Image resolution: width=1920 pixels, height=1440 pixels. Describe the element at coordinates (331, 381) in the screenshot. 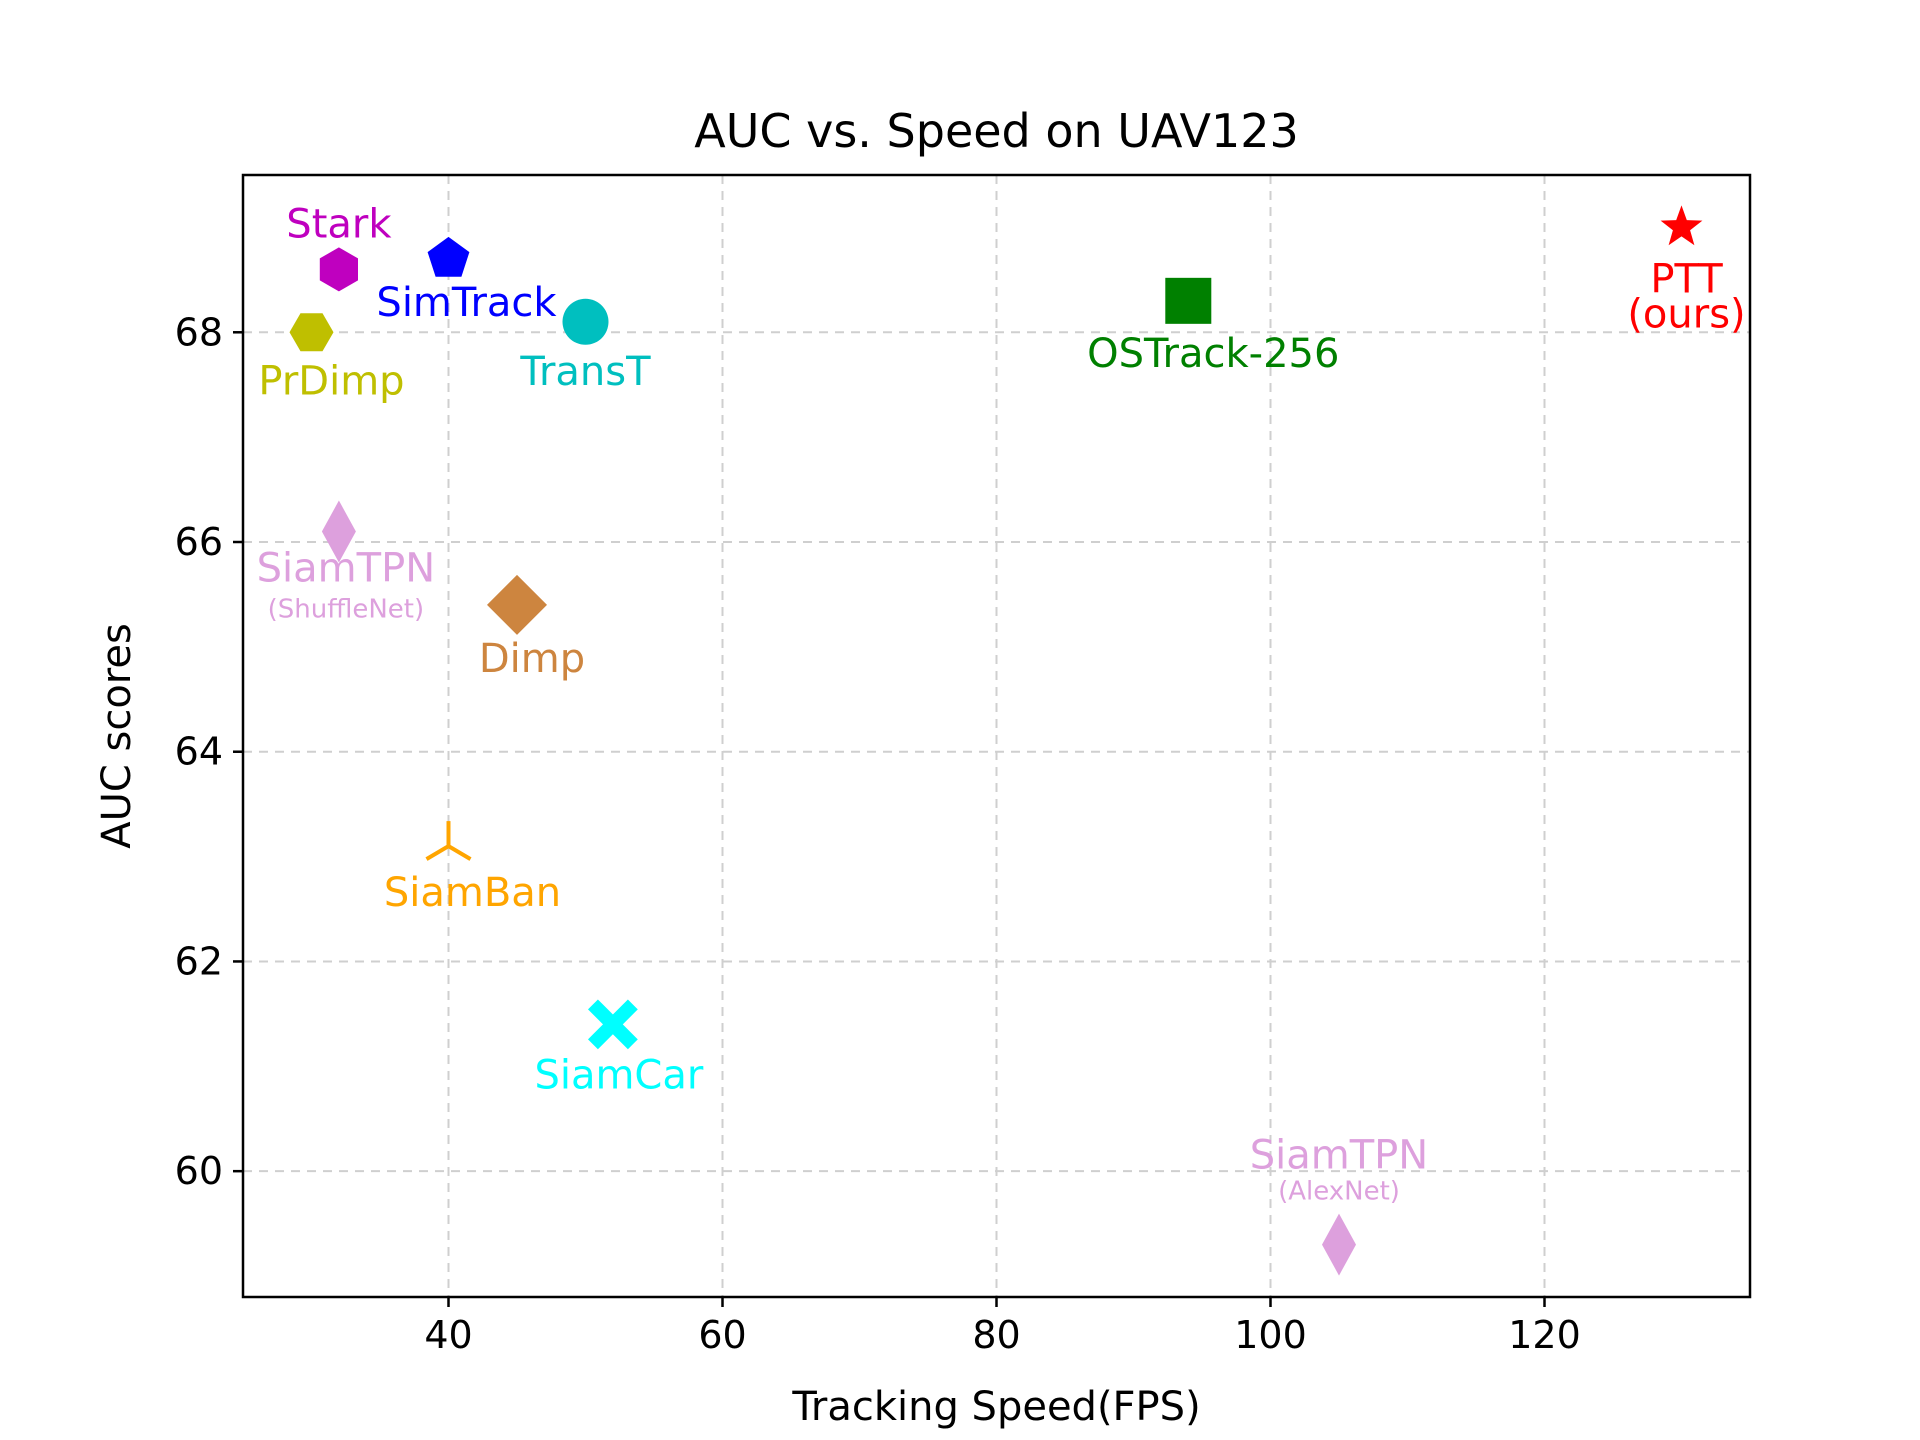

I see `point-prdimp-label: PrDimp` at that location.